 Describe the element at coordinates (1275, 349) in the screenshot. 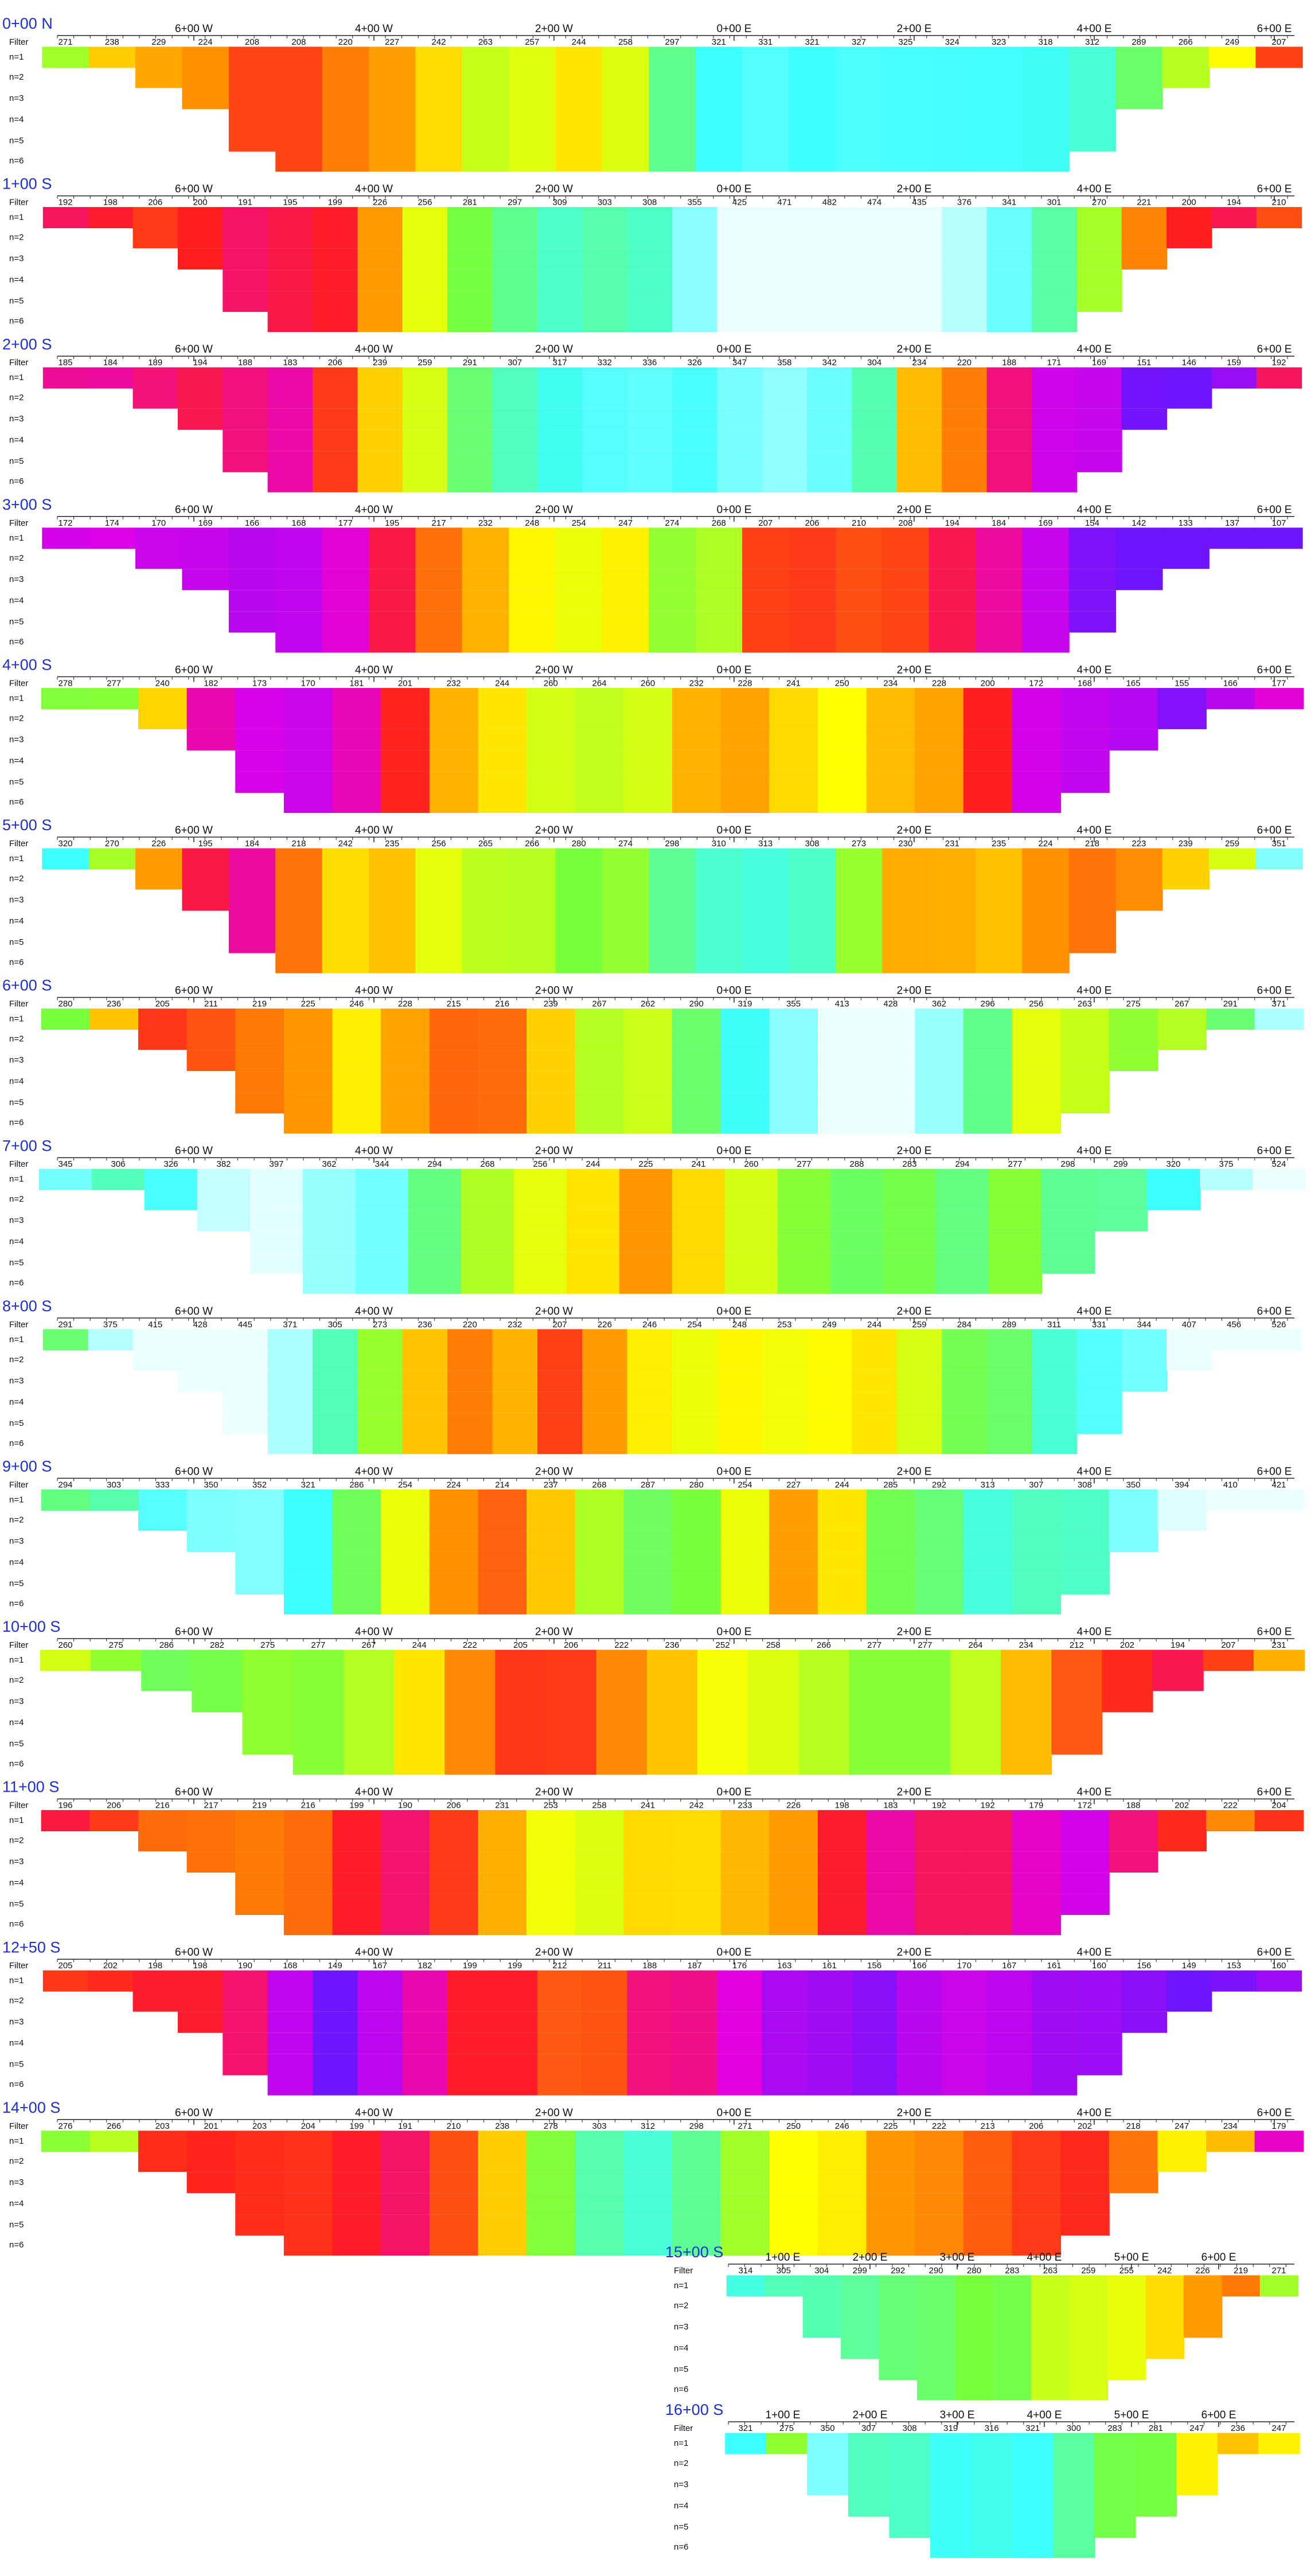

I see `axis-label: 6+00 E` at that location.